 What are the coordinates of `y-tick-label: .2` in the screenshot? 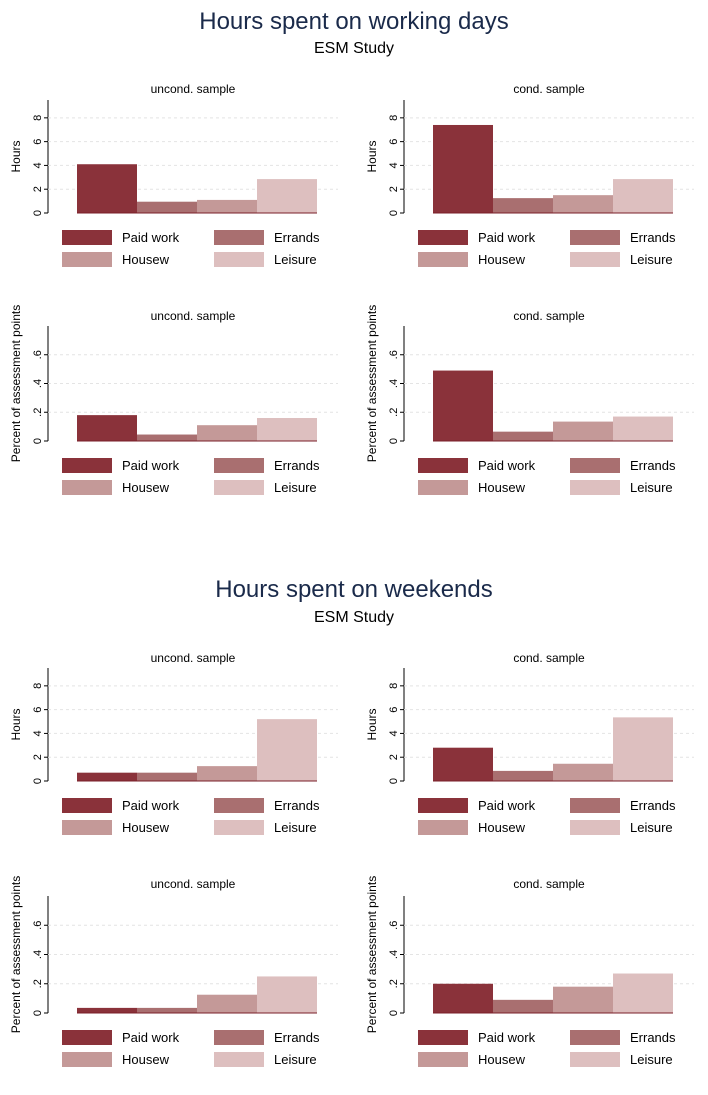 It's located at (394, 412).